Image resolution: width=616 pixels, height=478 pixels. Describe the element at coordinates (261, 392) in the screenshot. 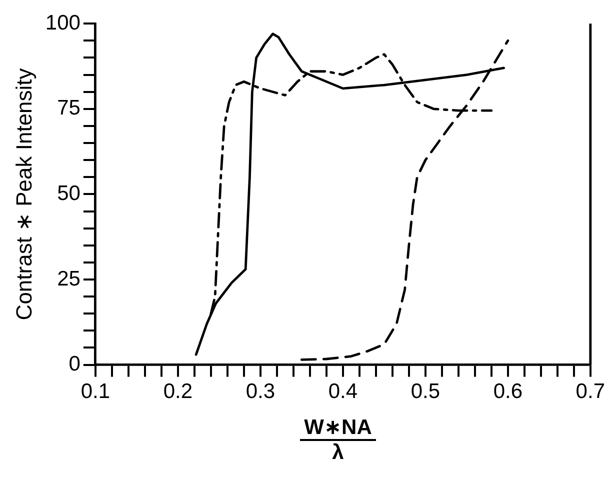

I see `x-tick-label: 0.3` at that location.